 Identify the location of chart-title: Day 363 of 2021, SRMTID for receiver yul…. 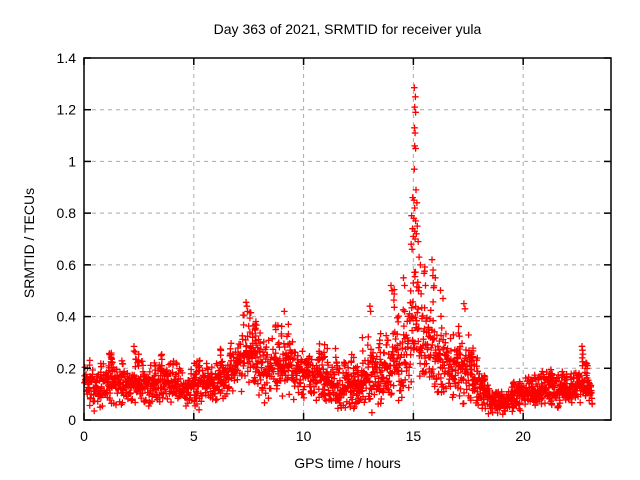
(347, 29).